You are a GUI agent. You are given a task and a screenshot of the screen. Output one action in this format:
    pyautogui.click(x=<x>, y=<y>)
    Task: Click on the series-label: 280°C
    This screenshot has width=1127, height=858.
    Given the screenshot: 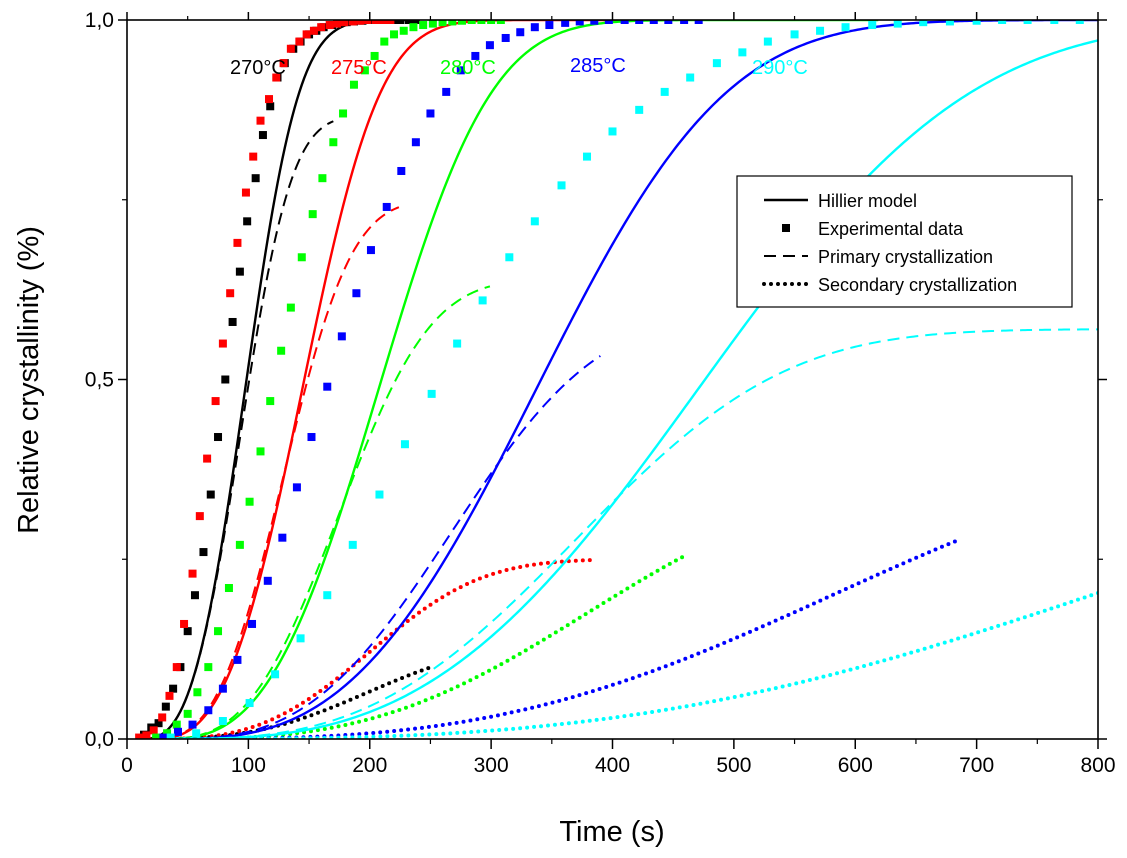 What is the action you would take?
    pyautogui.click(x=468, y=68)
    